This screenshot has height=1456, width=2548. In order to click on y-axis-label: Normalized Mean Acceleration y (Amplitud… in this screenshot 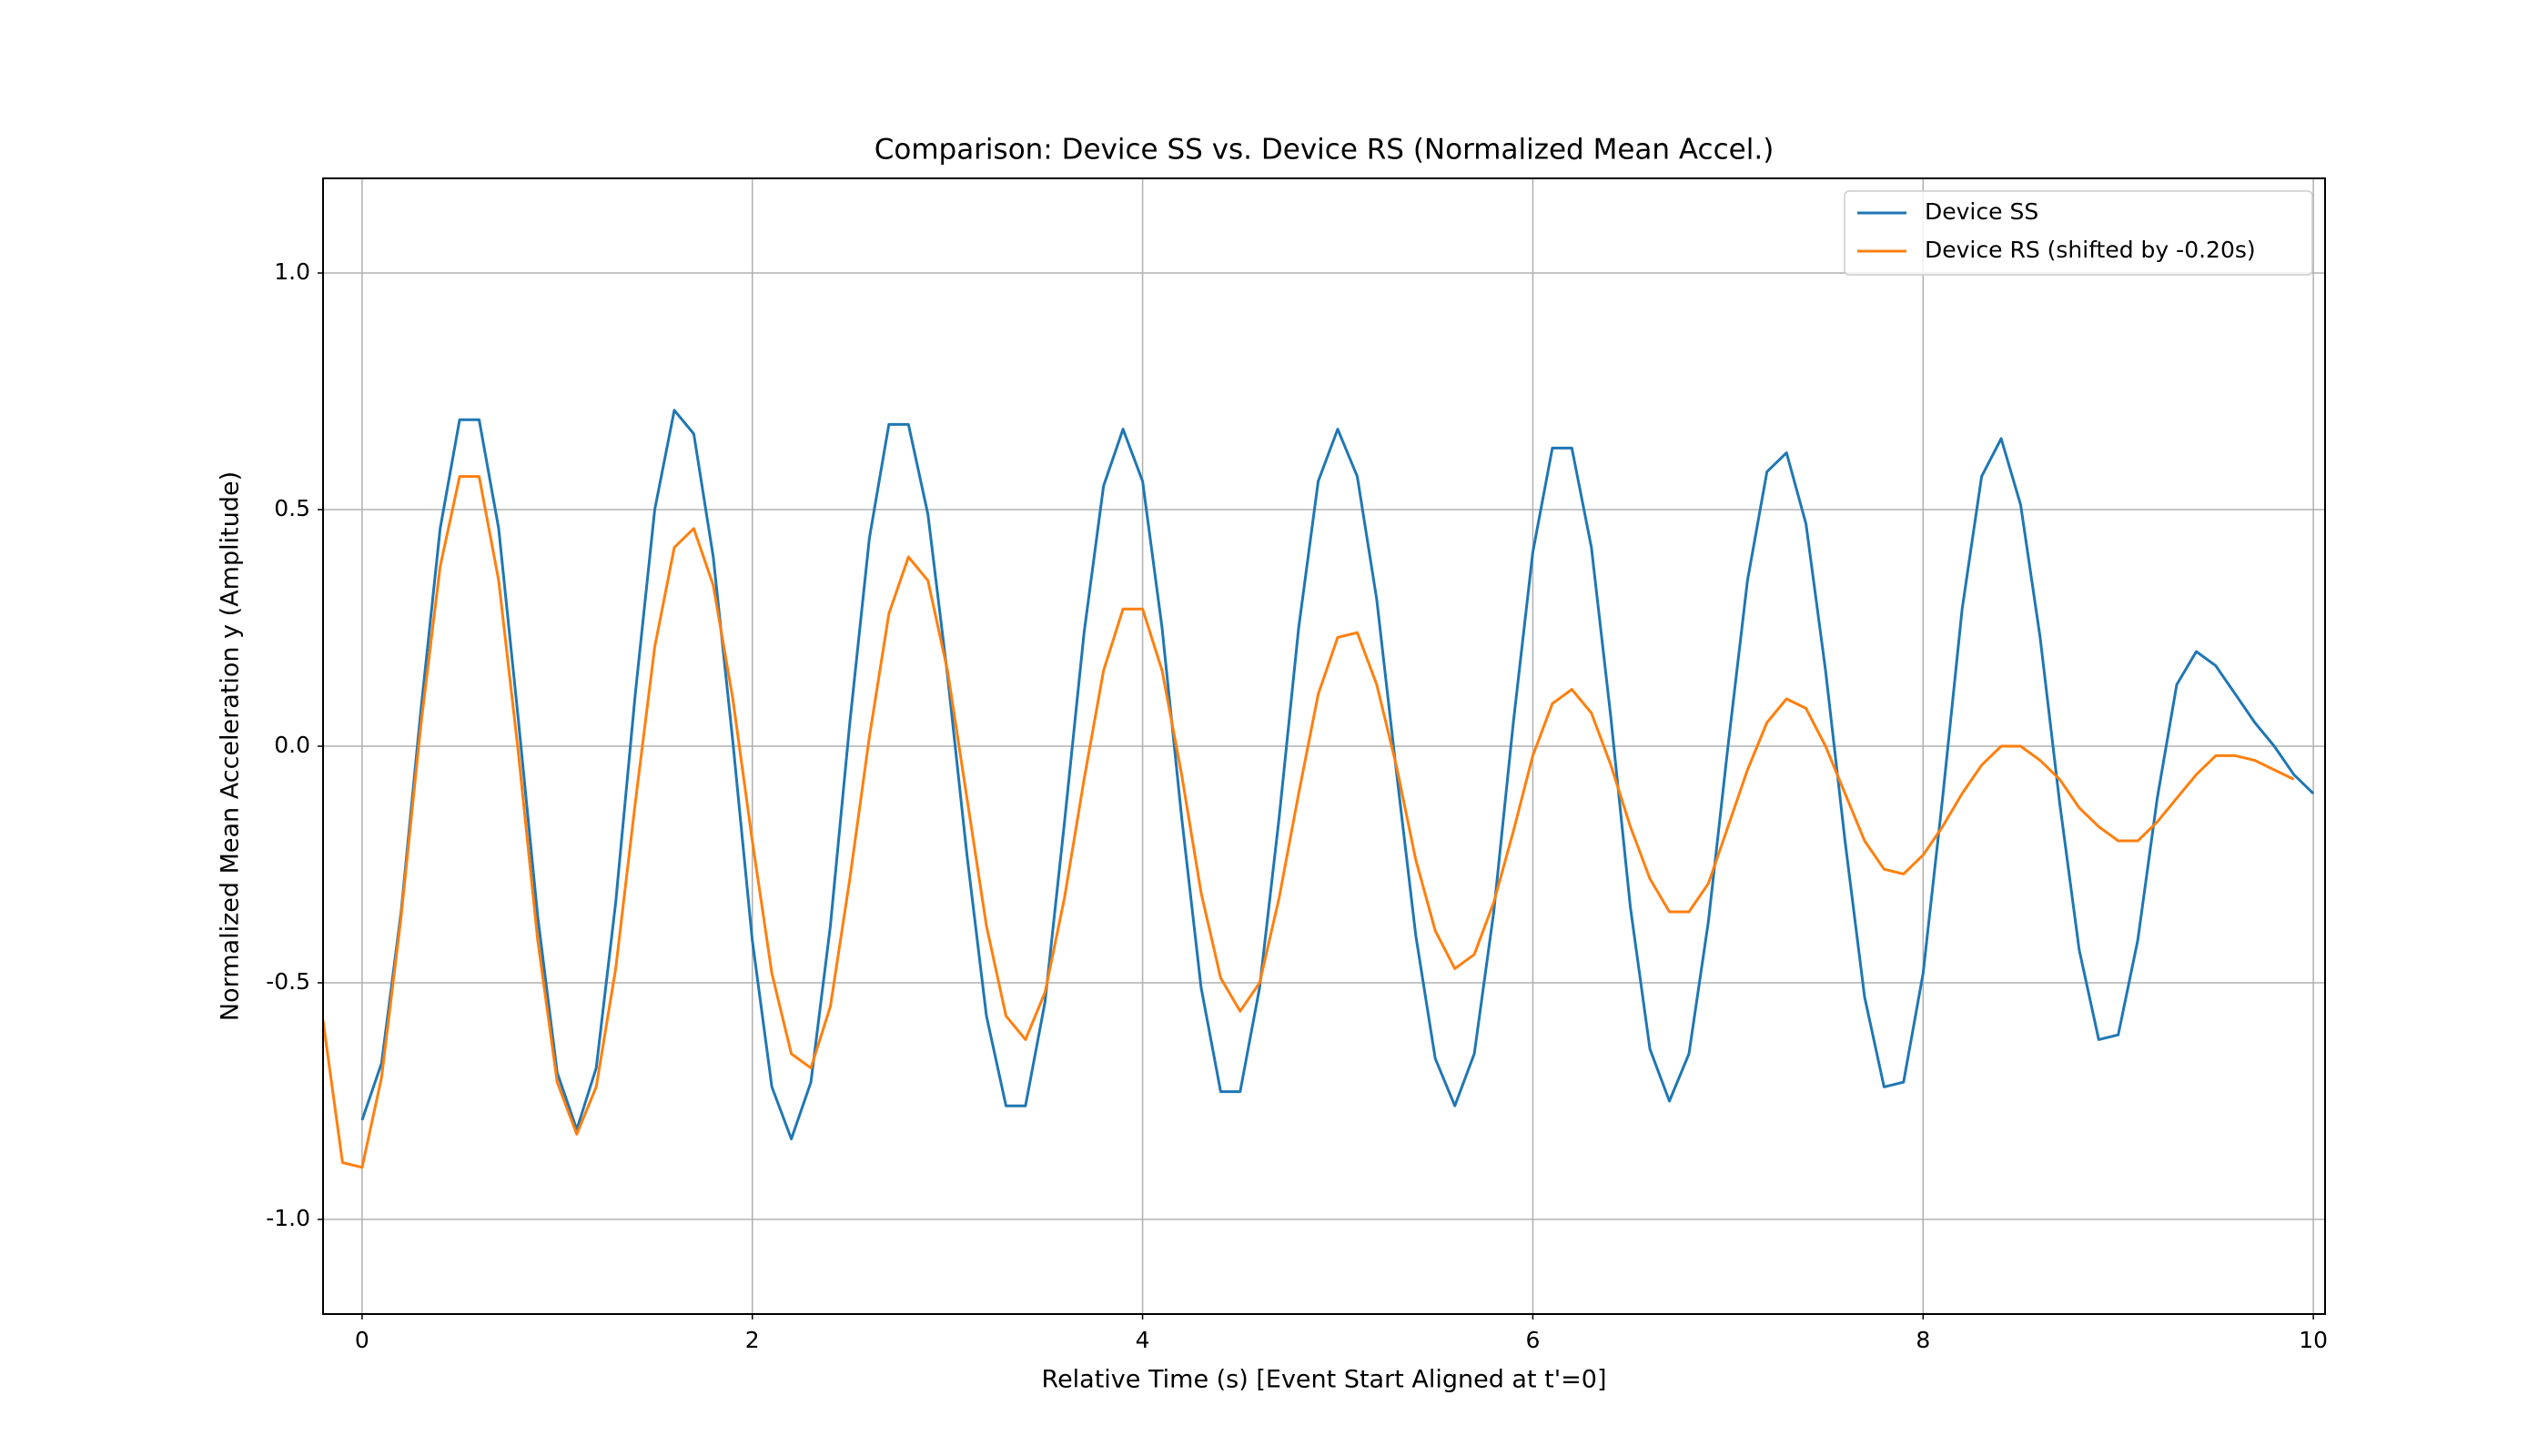, I will do `click(231, 746)`.